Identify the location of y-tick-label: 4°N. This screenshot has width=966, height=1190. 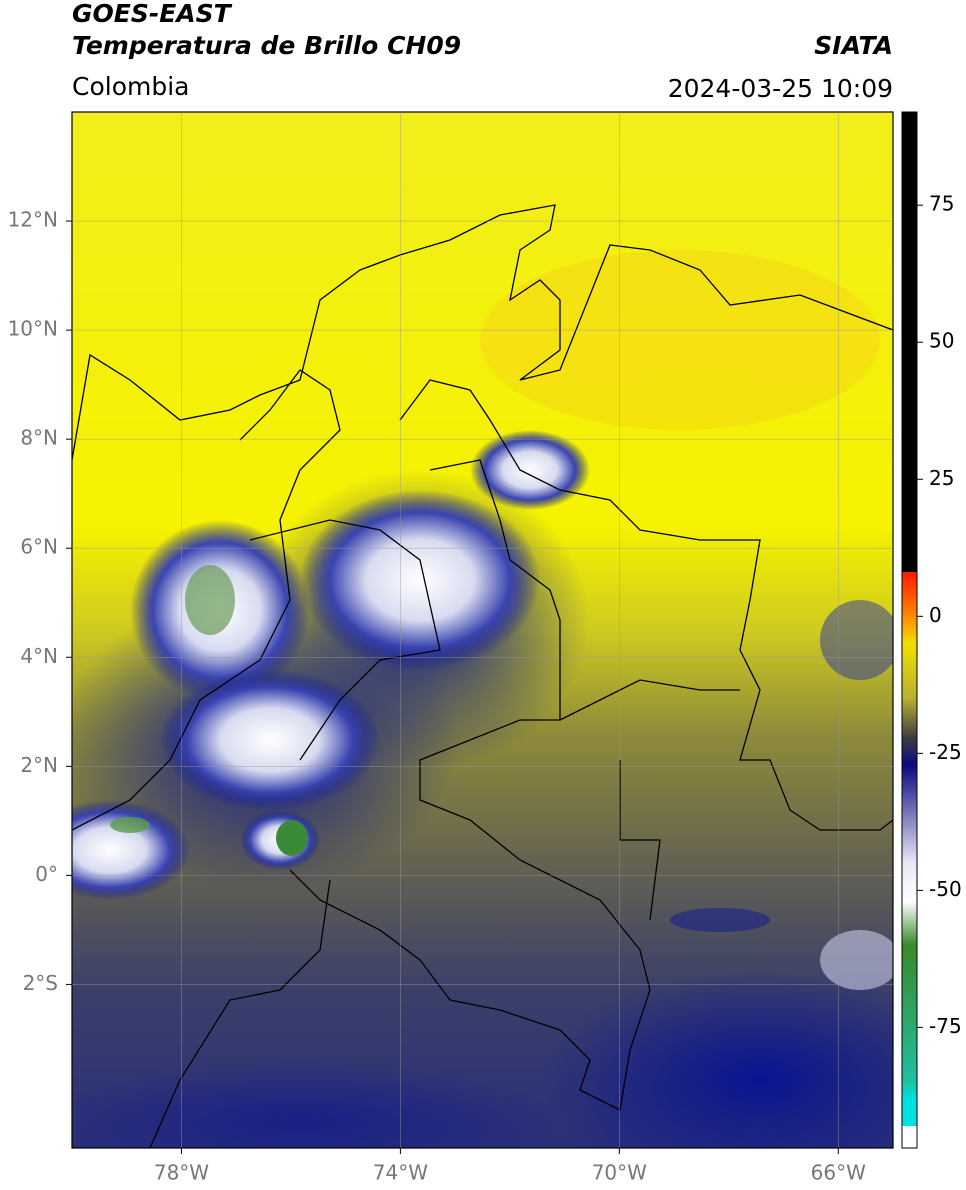
(39, 656).